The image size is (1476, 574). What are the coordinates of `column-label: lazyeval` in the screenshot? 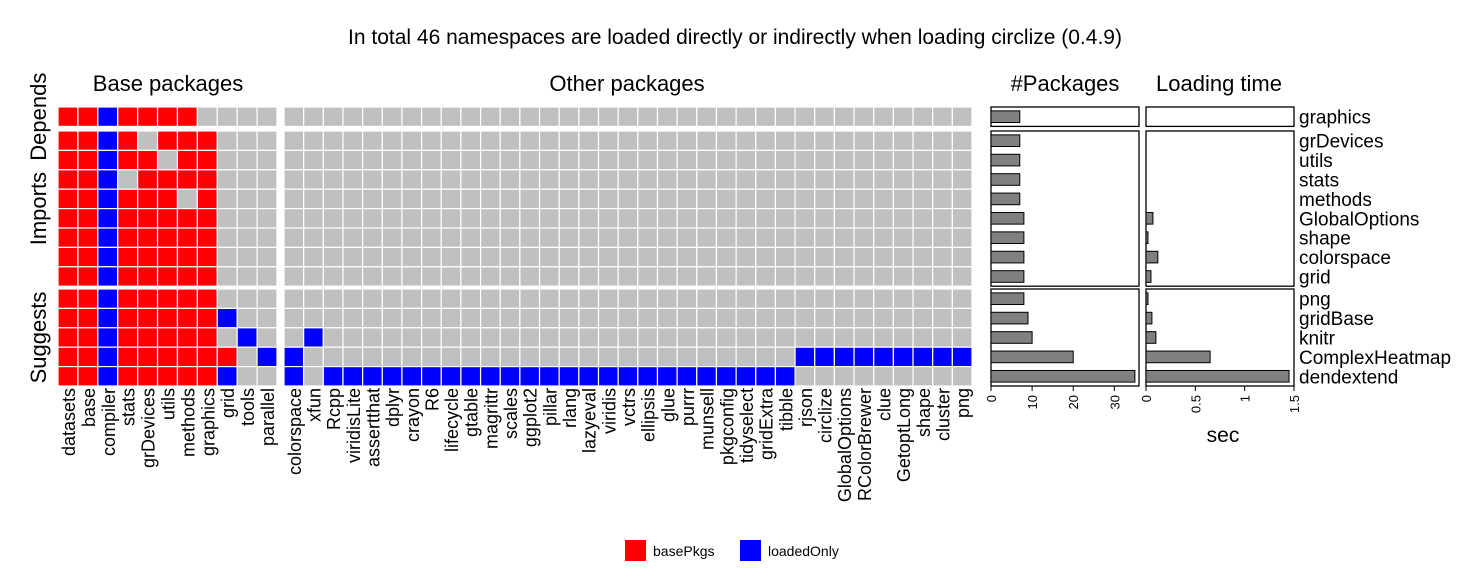 It's located at (590, 420).